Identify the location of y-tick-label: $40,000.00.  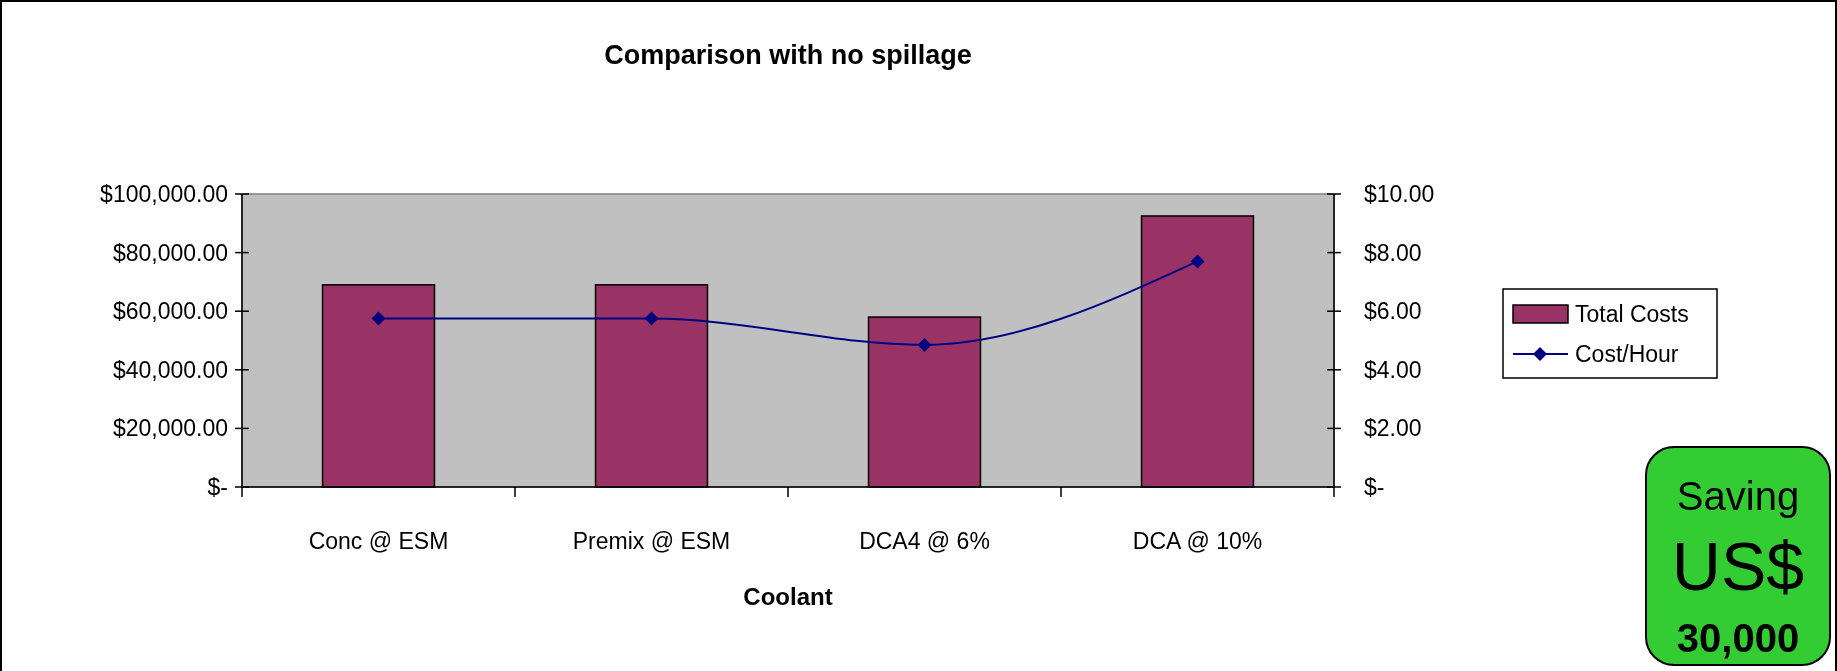
(170, 369).